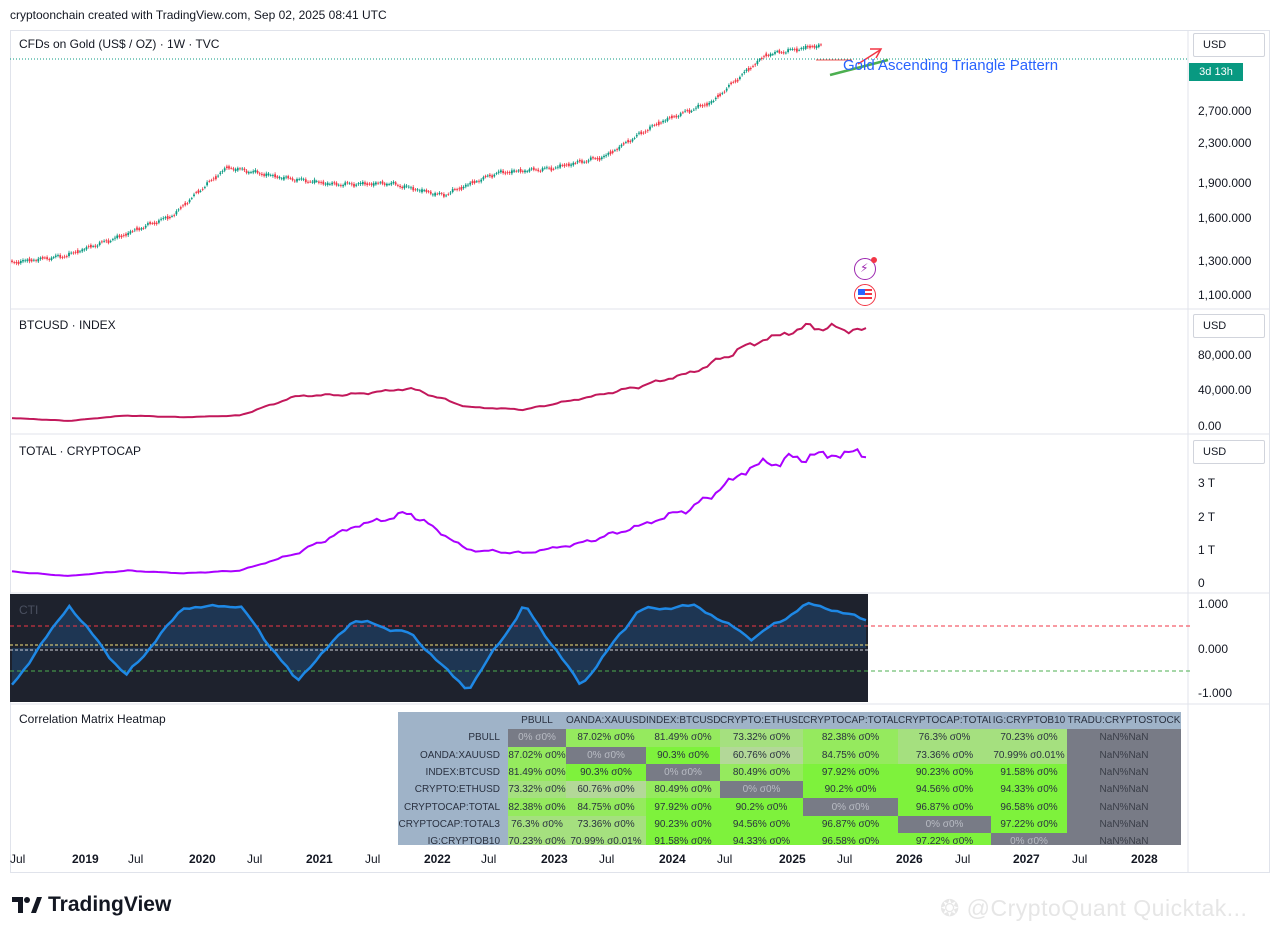  Describe the element at coordinates (876, 53) in the screenshot. I see `arrow-head` at that location.